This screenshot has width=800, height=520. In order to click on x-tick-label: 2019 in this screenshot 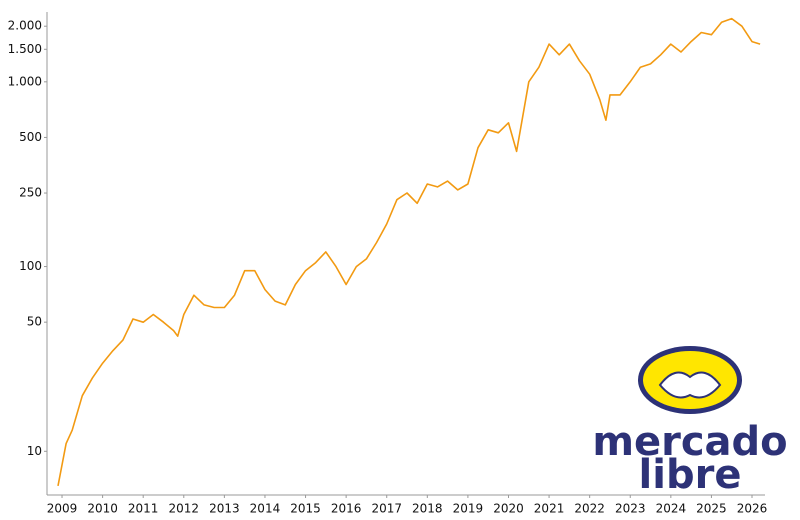, I will do `click(468, 509)`.